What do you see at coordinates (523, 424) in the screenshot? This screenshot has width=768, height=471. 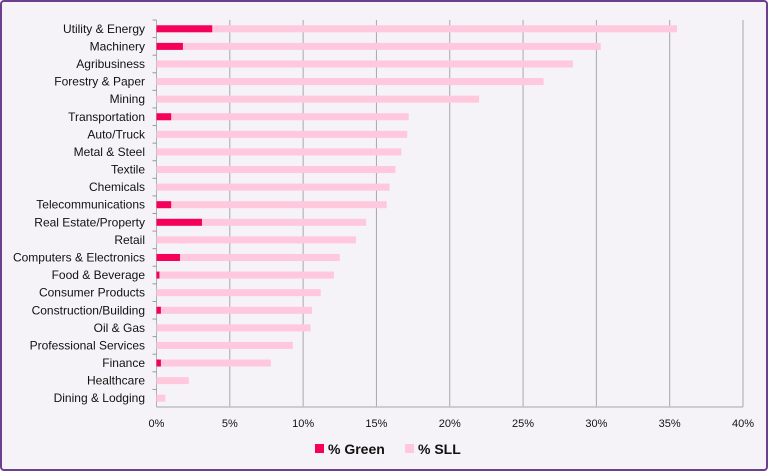 I see `x-tick-label: 25%` at bounding box center [523, 424].